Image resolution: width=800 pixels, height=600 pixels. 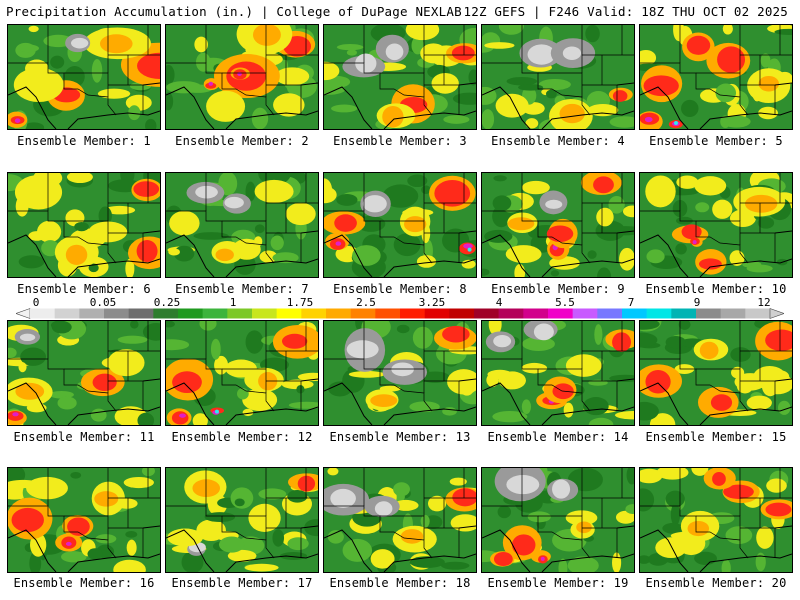 What do you see at coordinates (764, 302) in the screenshot?
I see `colorbar-tick-label: 12` at bounding box center [764, 302].